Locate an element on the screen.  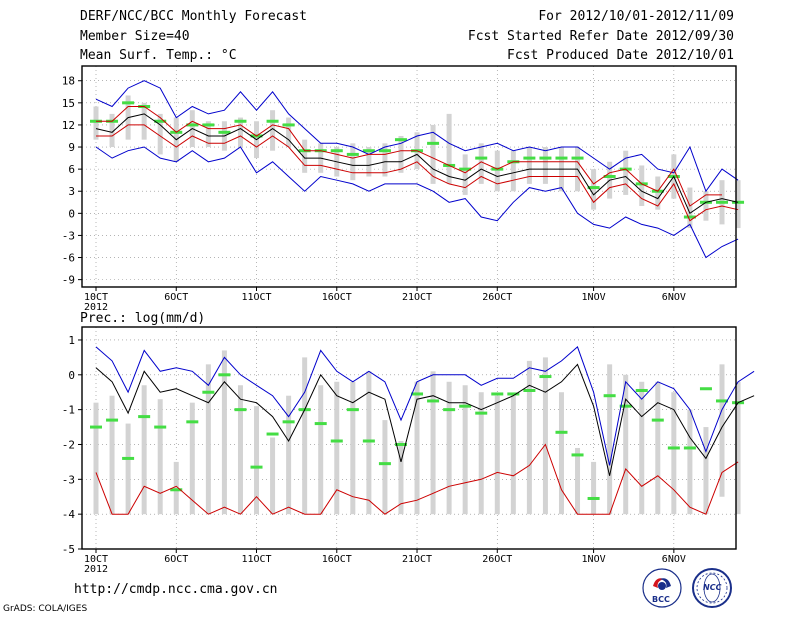
bcc-logo: BCC is located at coordinates (662, 588).